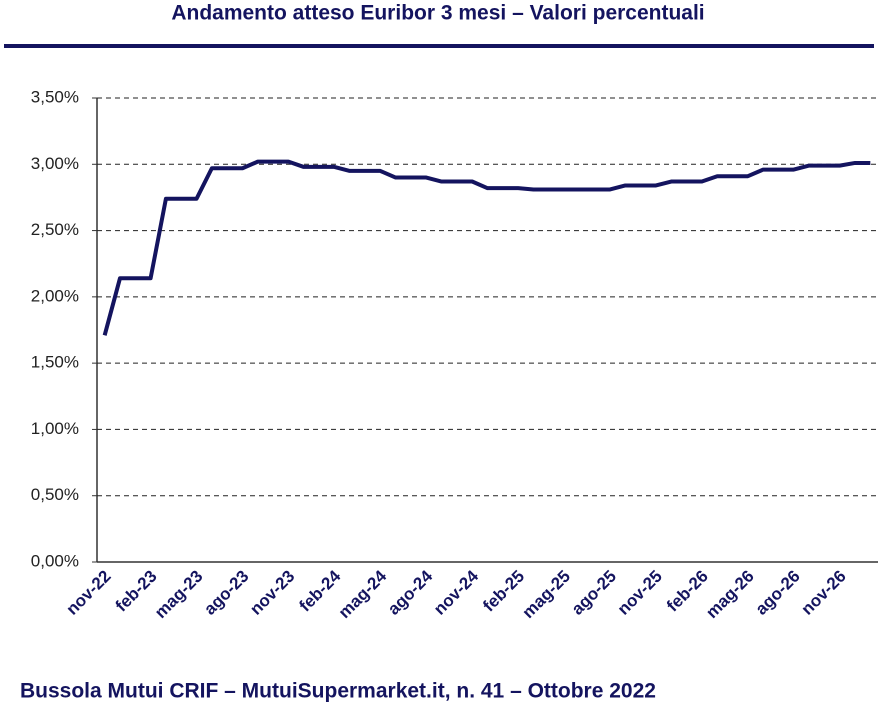 Image resolution: width=884 pixels, height=714 pixels. Describe the element at coordinates (55, 560) in the screenshot. I see `y-tick-label: 0,00%` at that location.